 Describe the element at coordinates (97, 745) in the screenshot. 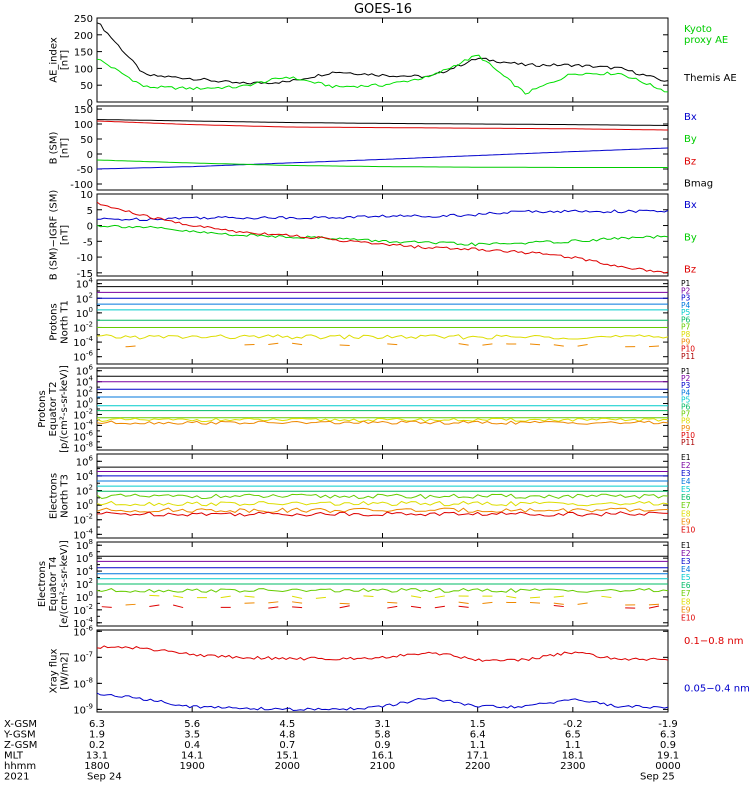

I see `axis-cell: 0.2` at that location.